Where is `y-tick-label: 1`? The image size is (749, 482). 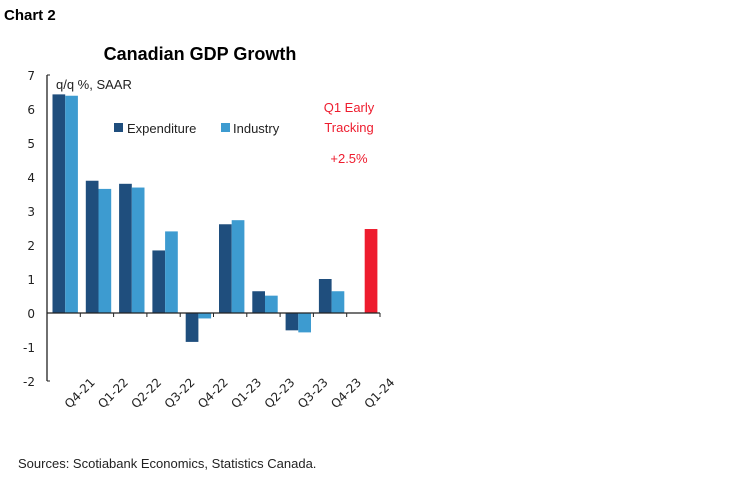
y-tick-label: 1 is located at coordinates (31, 280).